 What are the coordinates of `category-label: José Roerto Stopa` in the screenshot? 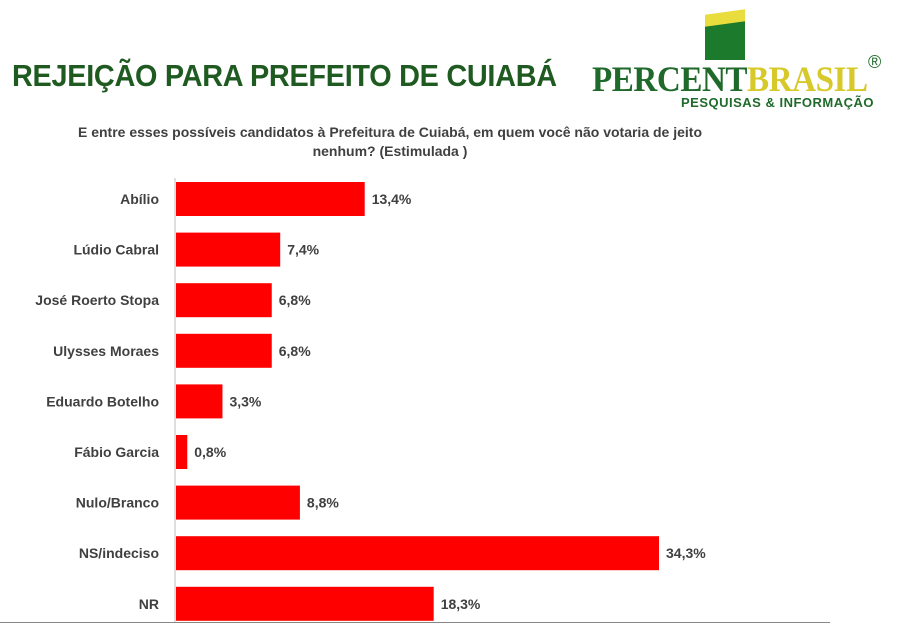 It's located at (97, 300).